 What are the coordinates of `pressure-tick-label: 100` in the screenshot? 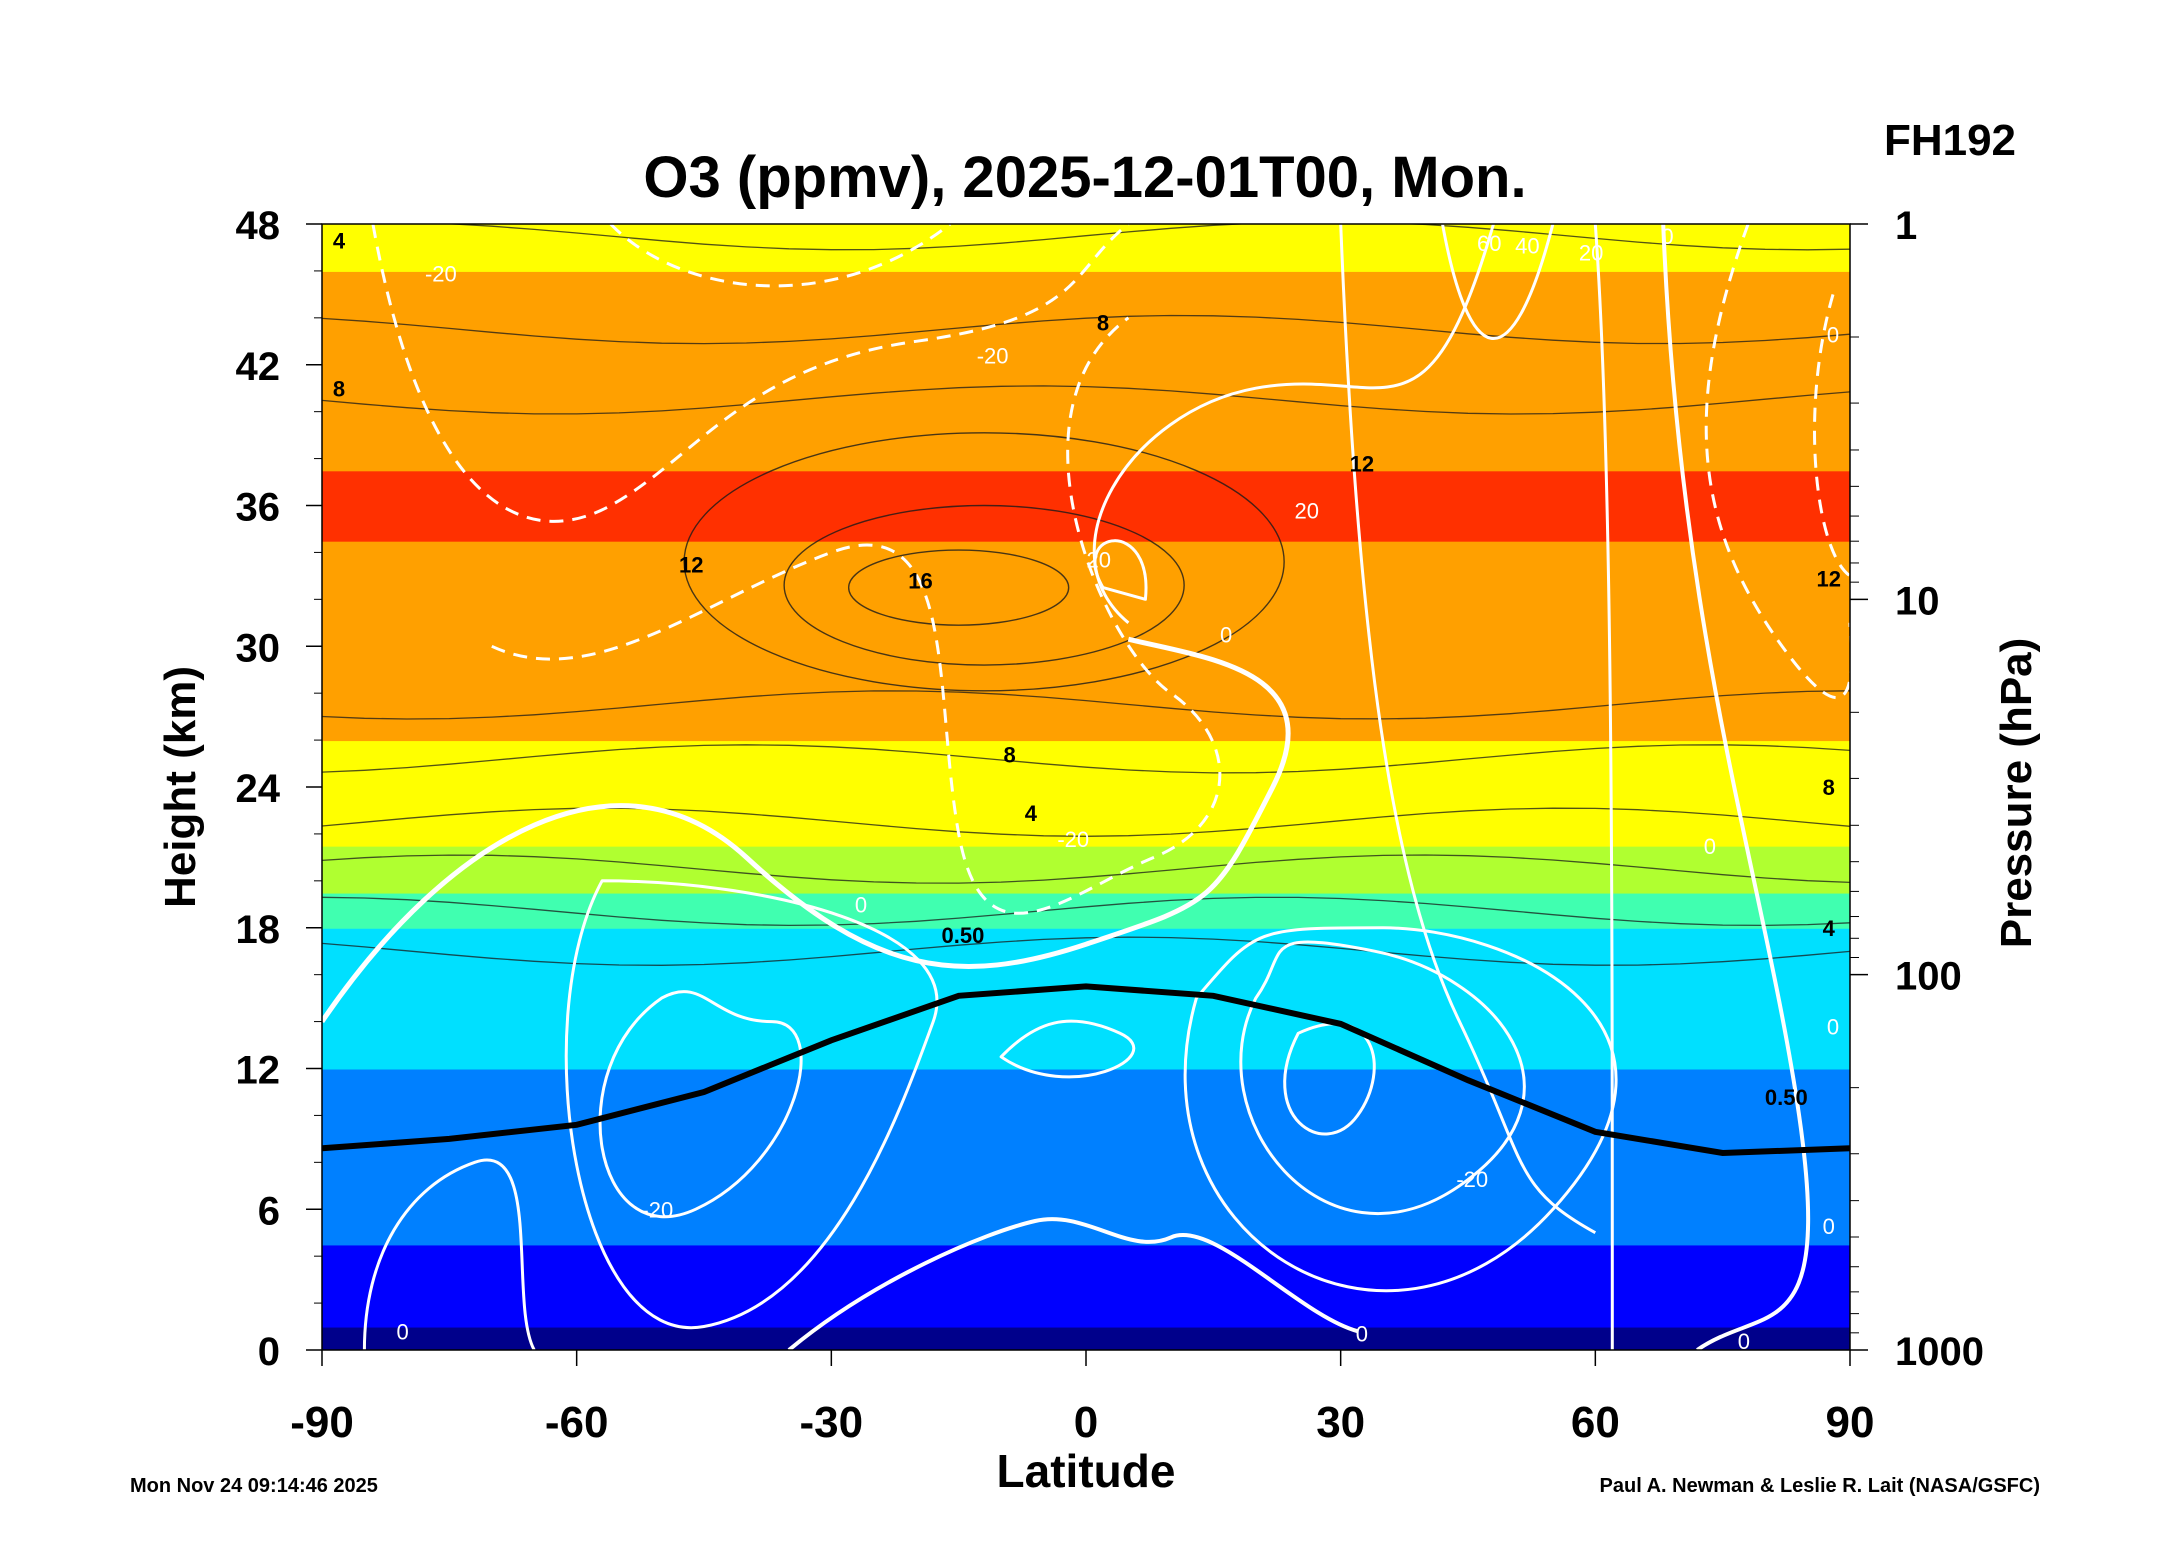 It's located at (1928, 977).